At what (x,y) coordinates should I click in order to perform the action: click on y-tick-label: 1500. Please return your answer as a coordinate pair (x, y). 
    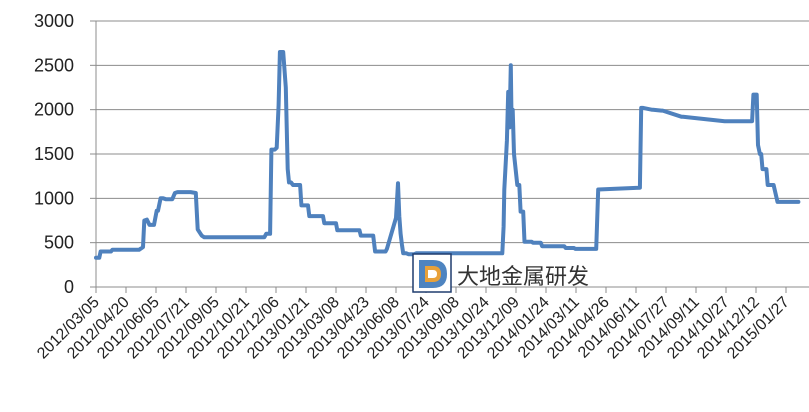
    Looking at the image, I should click on (54, 154).